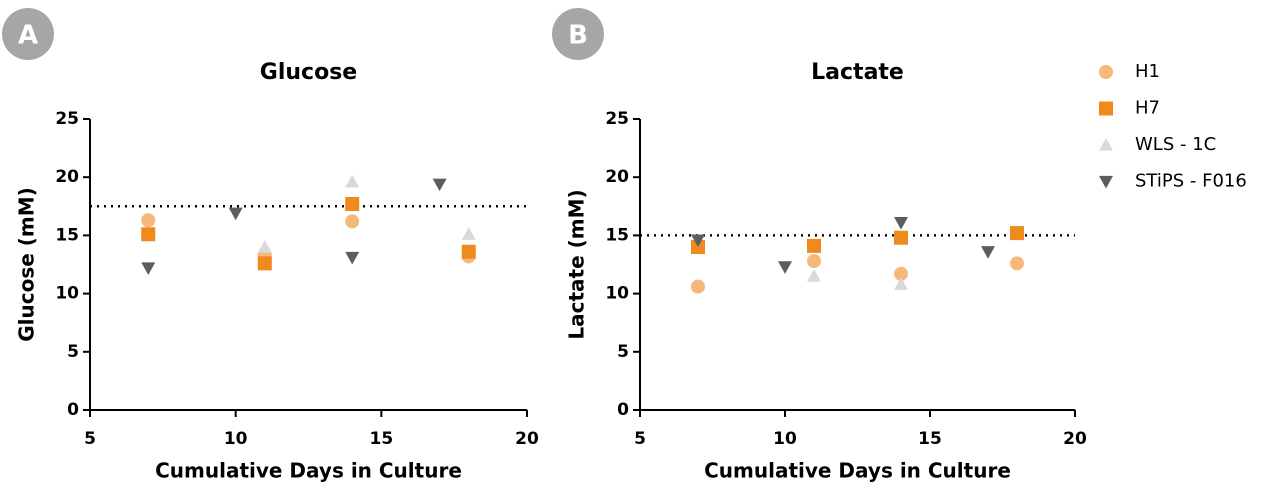 Image resolution: width=1285 pixels, height=487 pixels. What do you see at coordinates (1175, 144) in the screenshot?
I see `legend-label: WLS - 1C` at bounding box center [1175, 144].